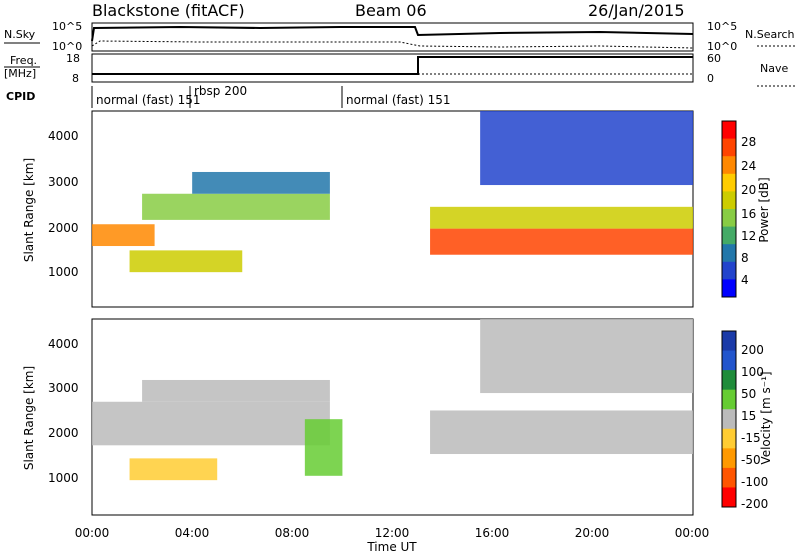 This screenshot has height=554, width=800. What do you see at coordinates (745, 280) in the screenshot?
I see `power-cb-tick-4: 4` at bounding box center [745, 280].